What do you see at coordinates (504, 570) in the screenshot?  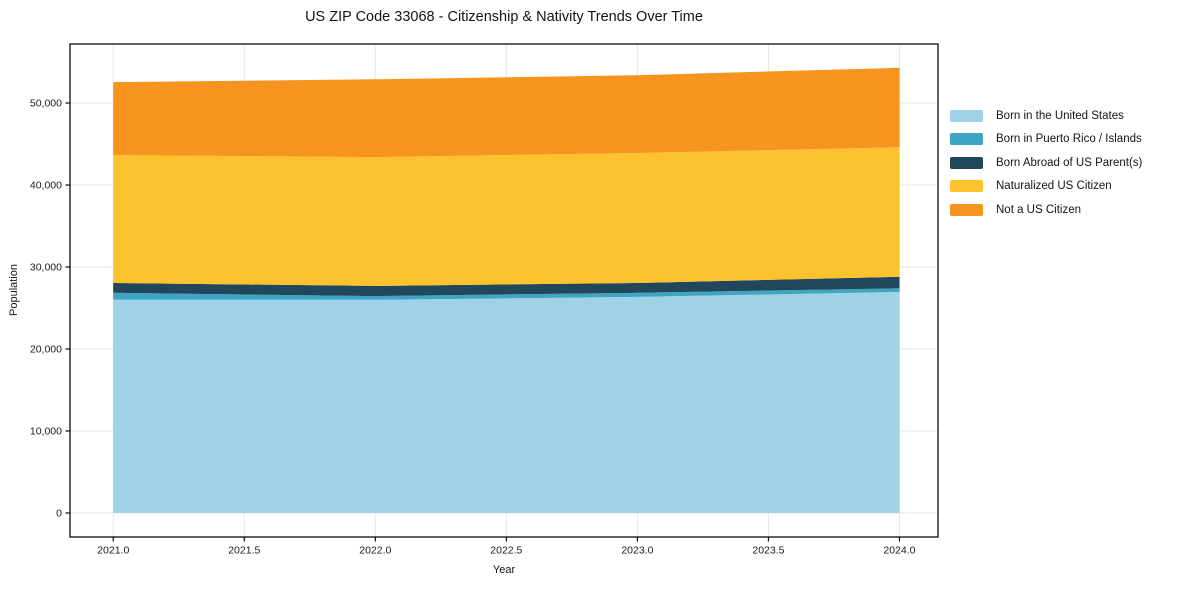 I see `x-axis-label: Year` at bounding box center [504, 570].